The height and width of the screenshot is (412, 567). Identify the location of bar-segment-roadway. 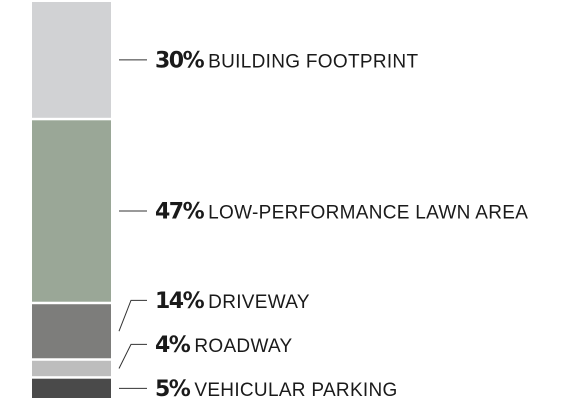
(71, 368).